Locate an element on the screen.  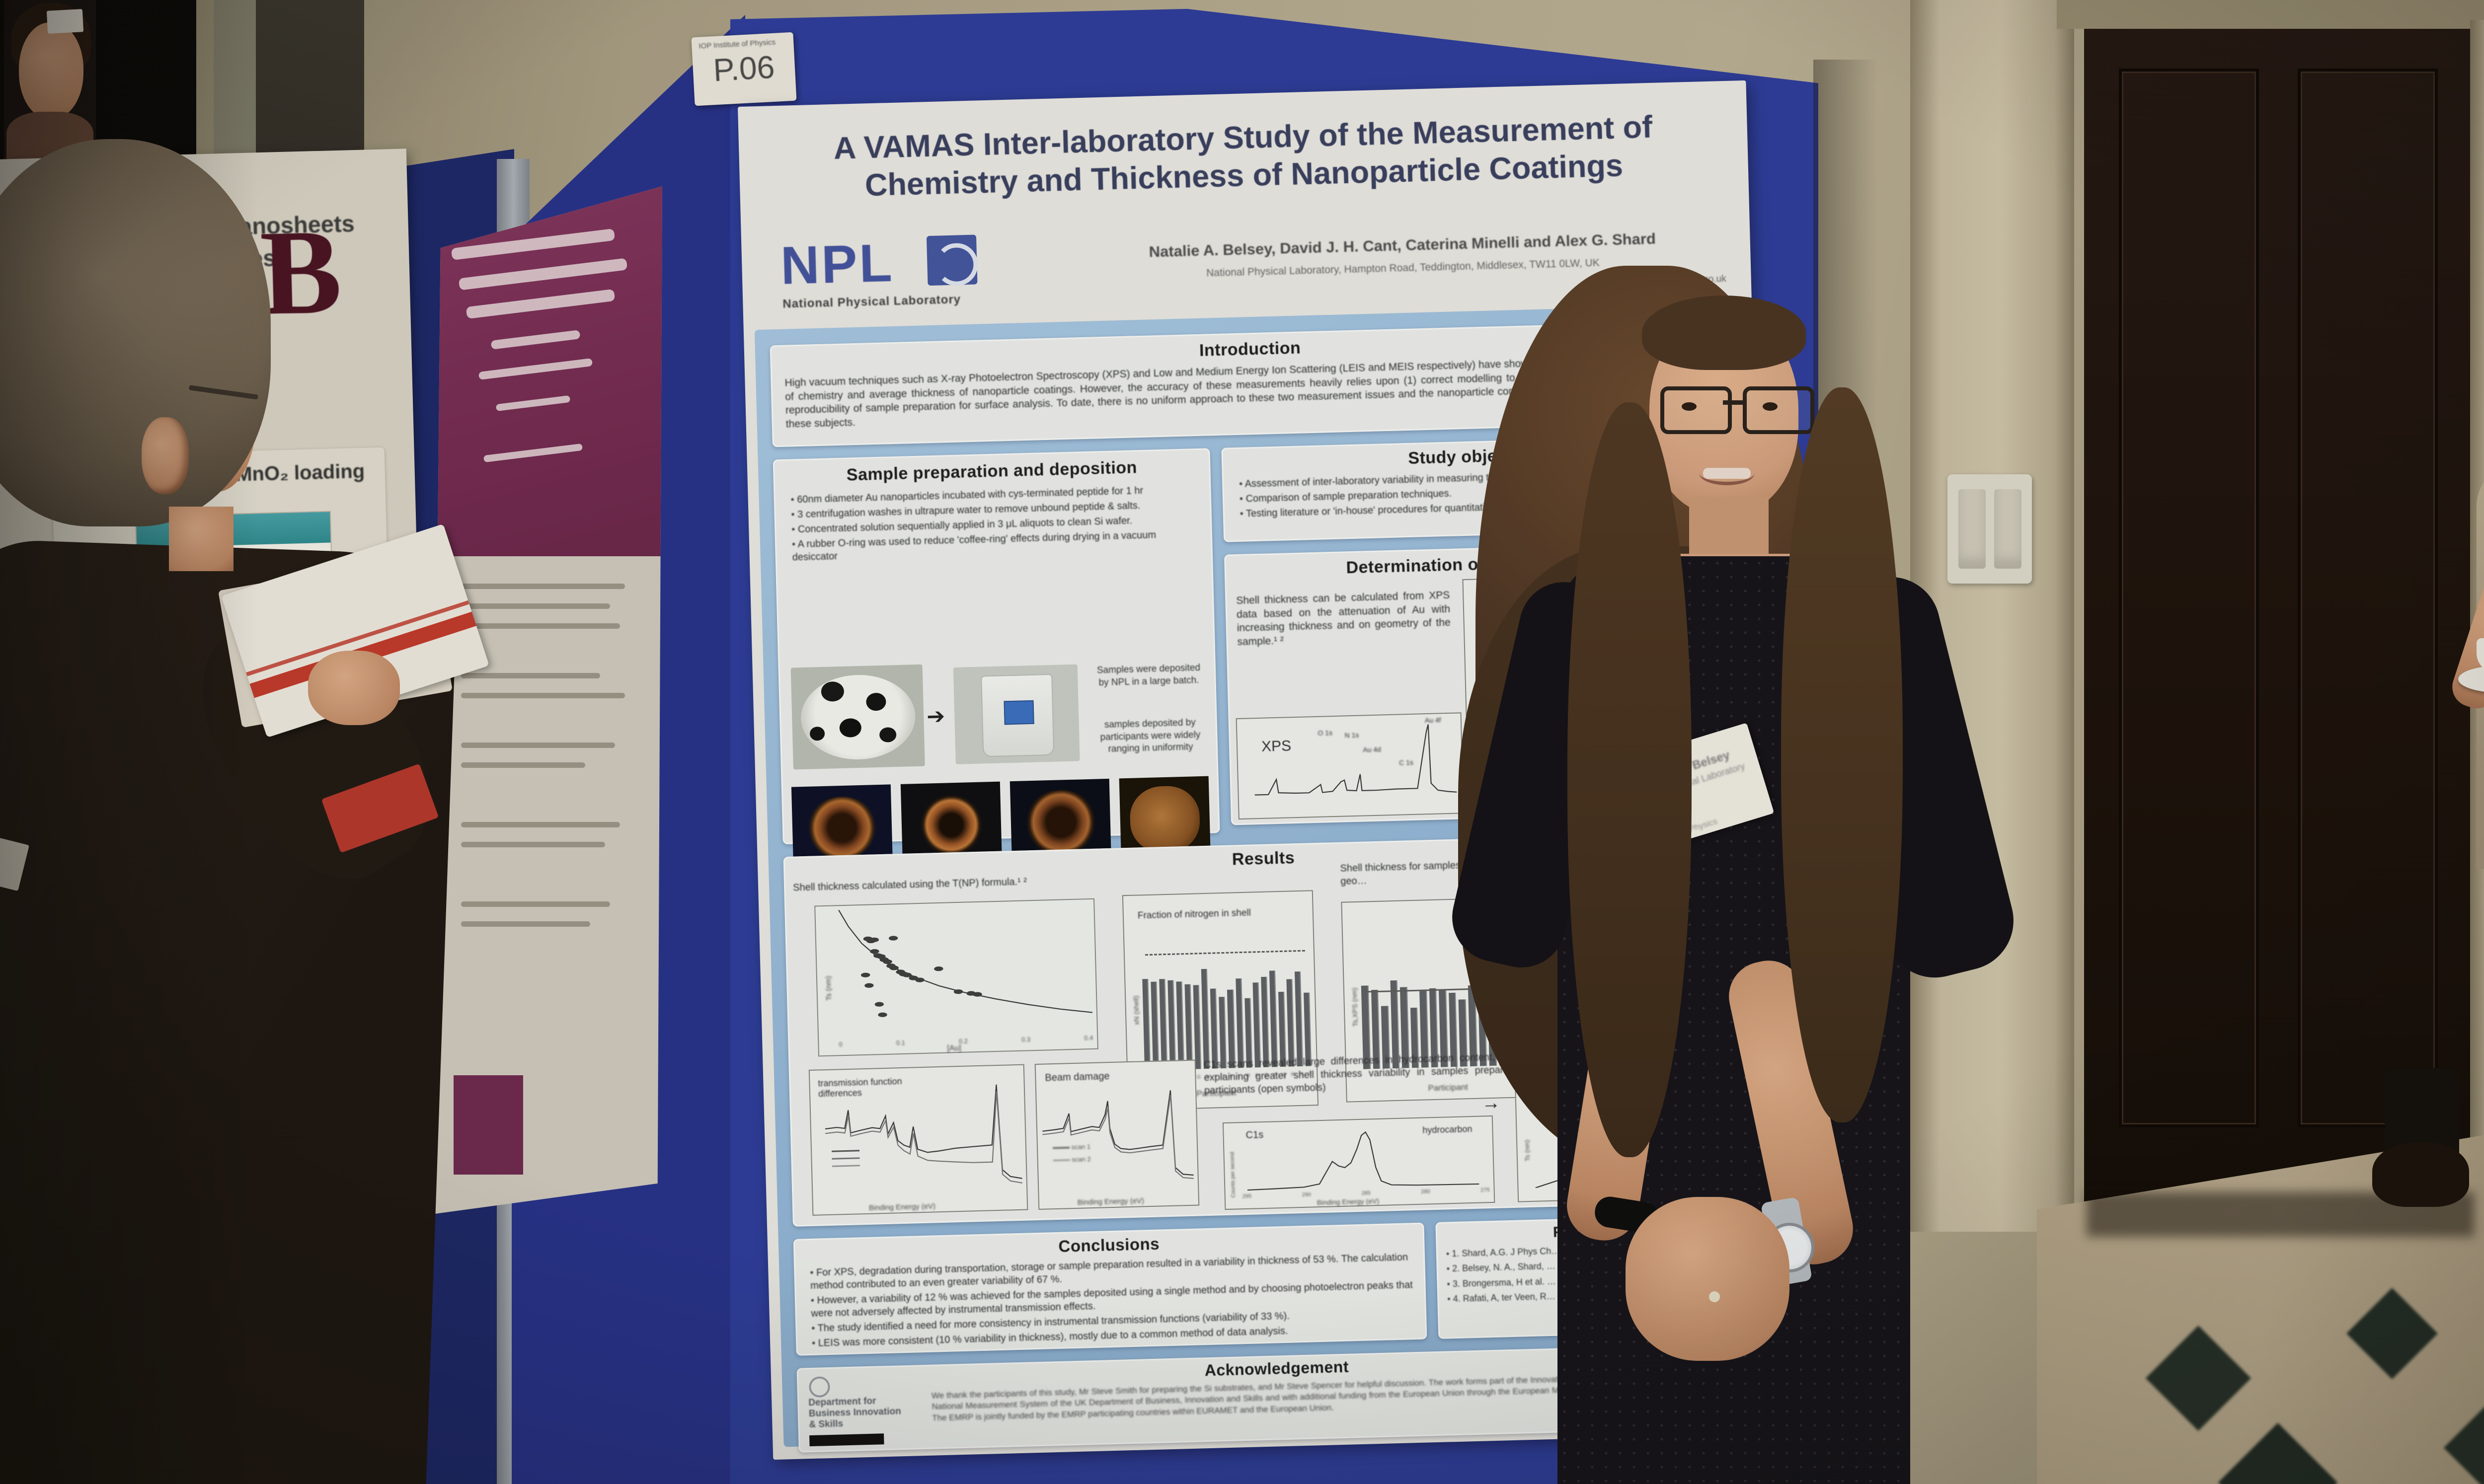
background-woman is located at coordinates (2465, 916).